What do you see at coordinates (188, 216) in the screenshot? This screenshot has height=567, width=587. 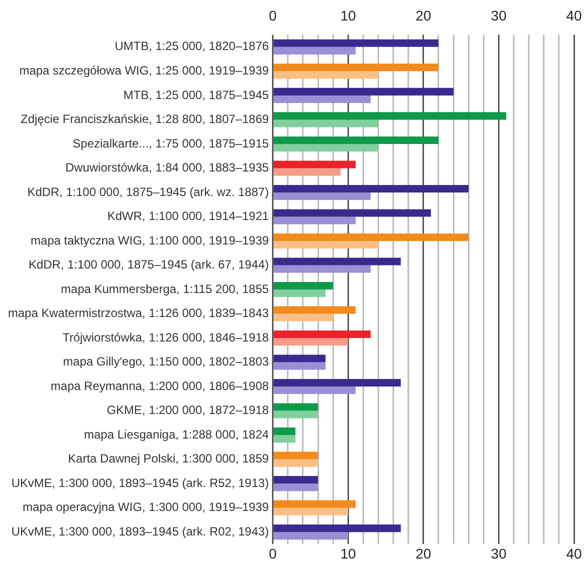 I see `y-tick-label: KdWR, 1:100 000, 1914–1921` at bounding box center [188, 216].